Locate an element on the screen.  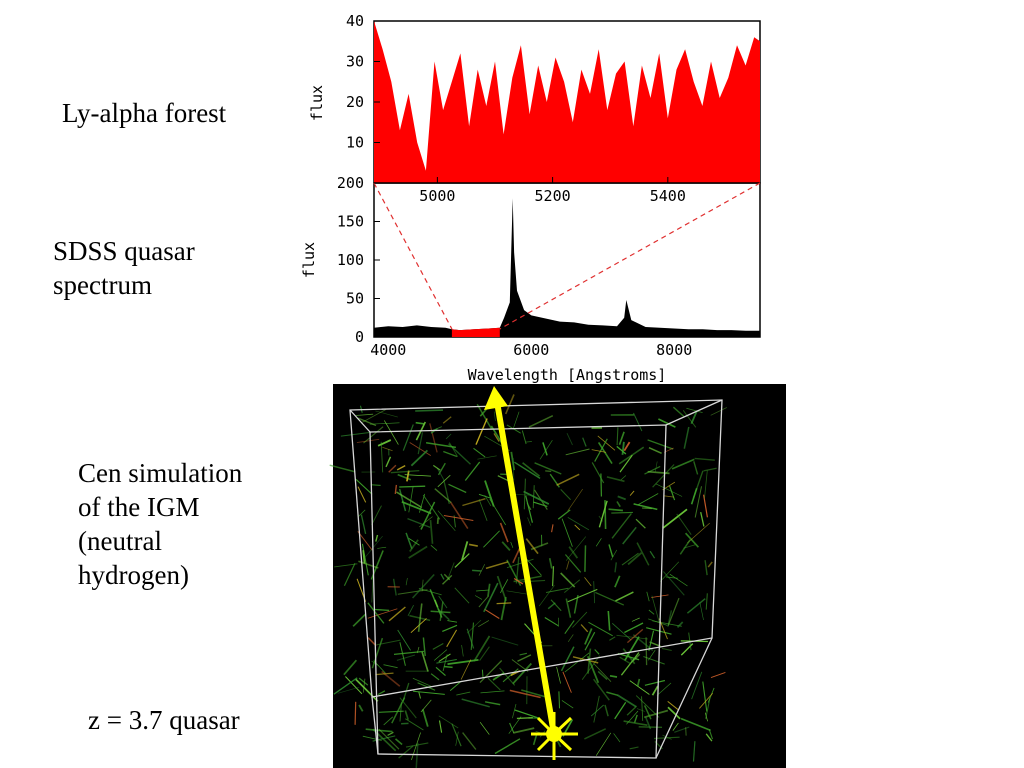
zoom-guide-right is located at coordinates (630, 256).